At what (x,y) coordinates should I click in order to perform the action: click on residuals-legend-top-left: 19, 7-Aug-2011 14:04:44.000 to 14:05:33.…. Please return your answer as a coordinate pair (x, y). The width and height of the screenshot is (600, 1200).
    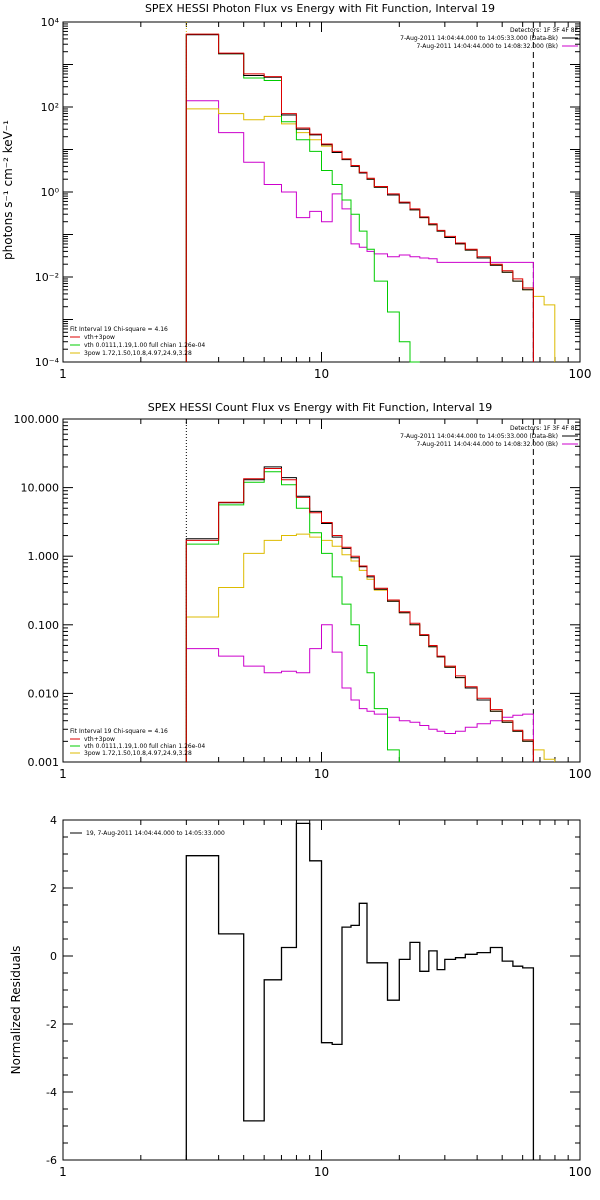
    Looking at the image, I should click on (147, 833).